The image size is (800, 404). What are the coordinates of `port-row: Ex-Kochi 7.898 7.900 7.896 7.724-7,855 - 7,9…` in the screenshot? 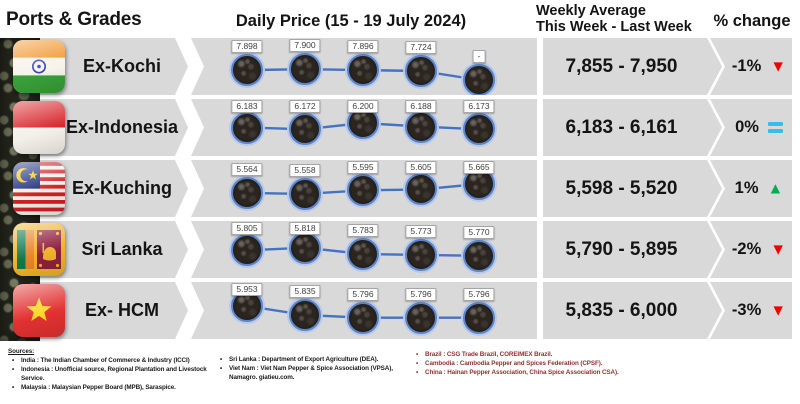 It's located at (400, 66).